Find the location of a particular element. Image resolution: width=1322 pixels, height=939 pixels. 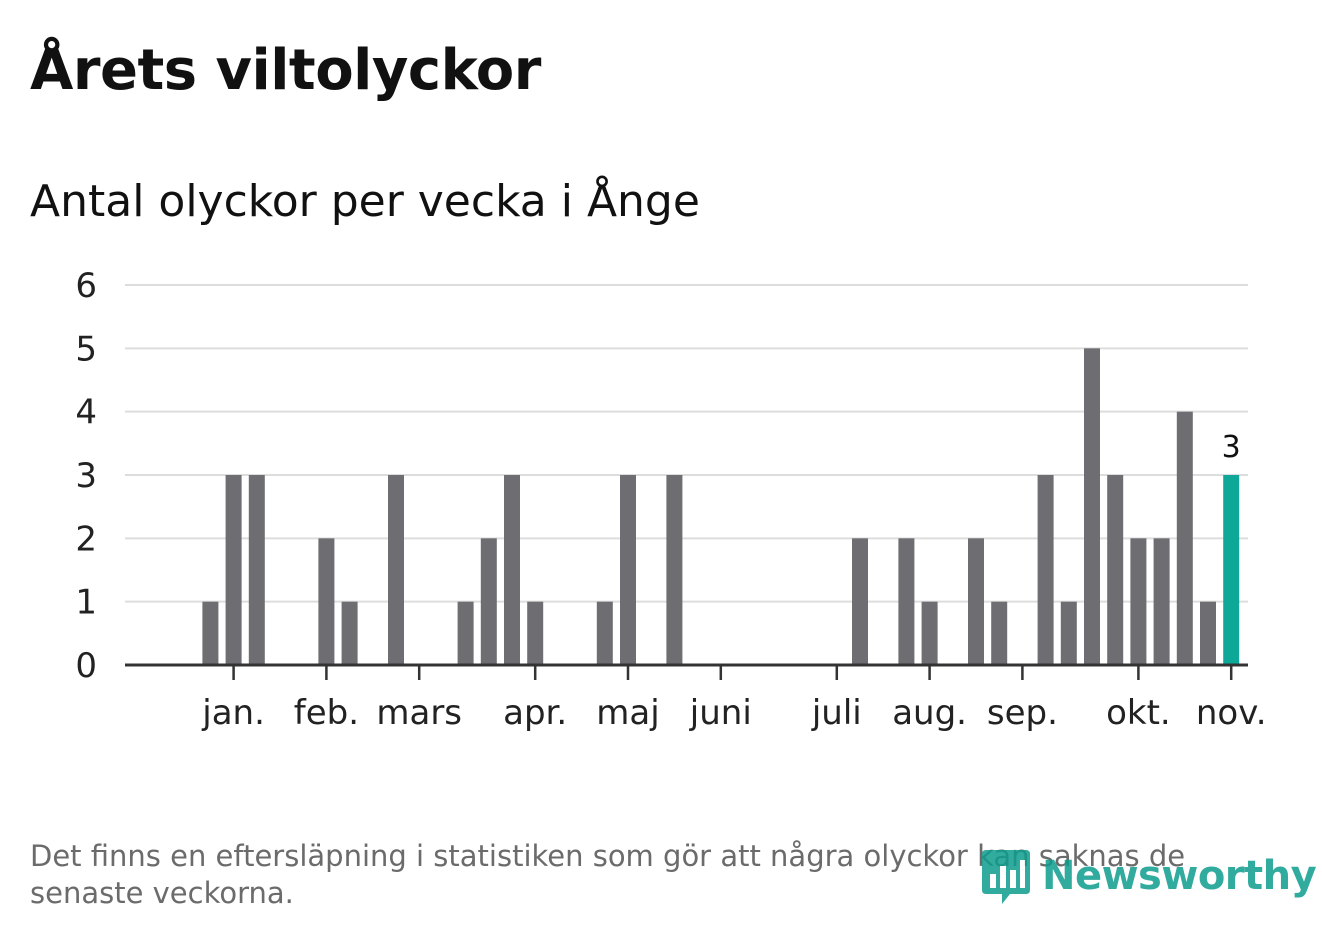

y-tick-label-6: 6 is located at coordinates (86, 286).